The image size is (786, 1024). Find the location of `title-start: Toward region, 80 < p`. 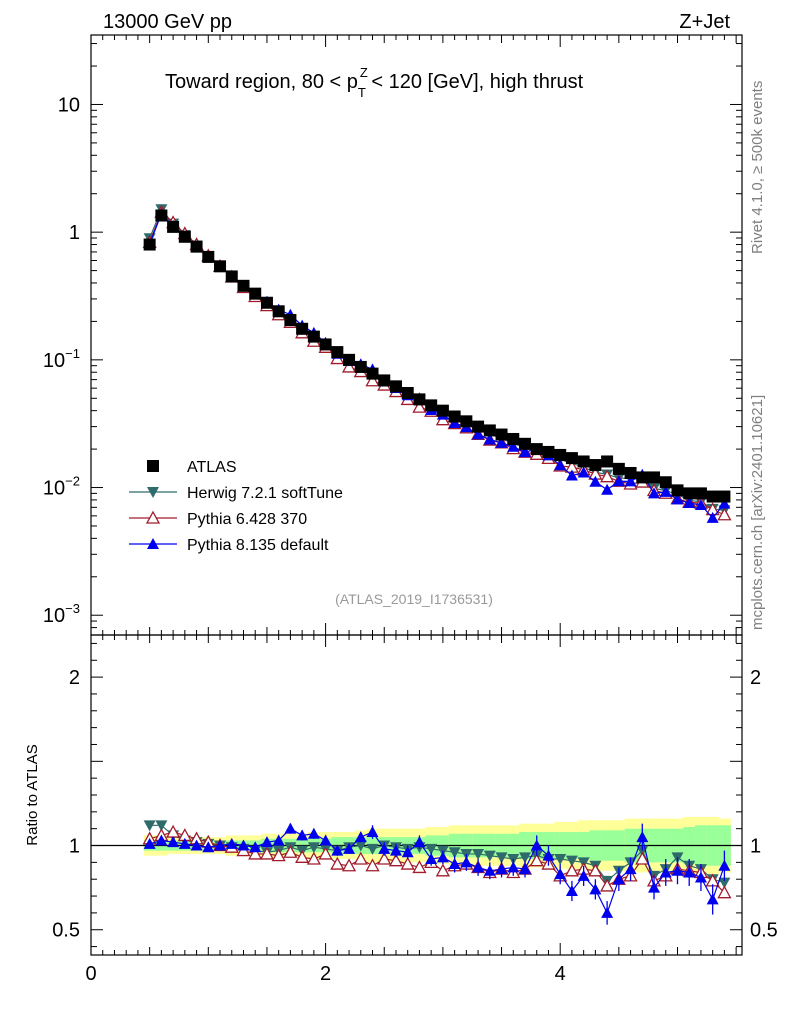

title-start: Toward region, 80 < p is located at coordinates (261, 82).